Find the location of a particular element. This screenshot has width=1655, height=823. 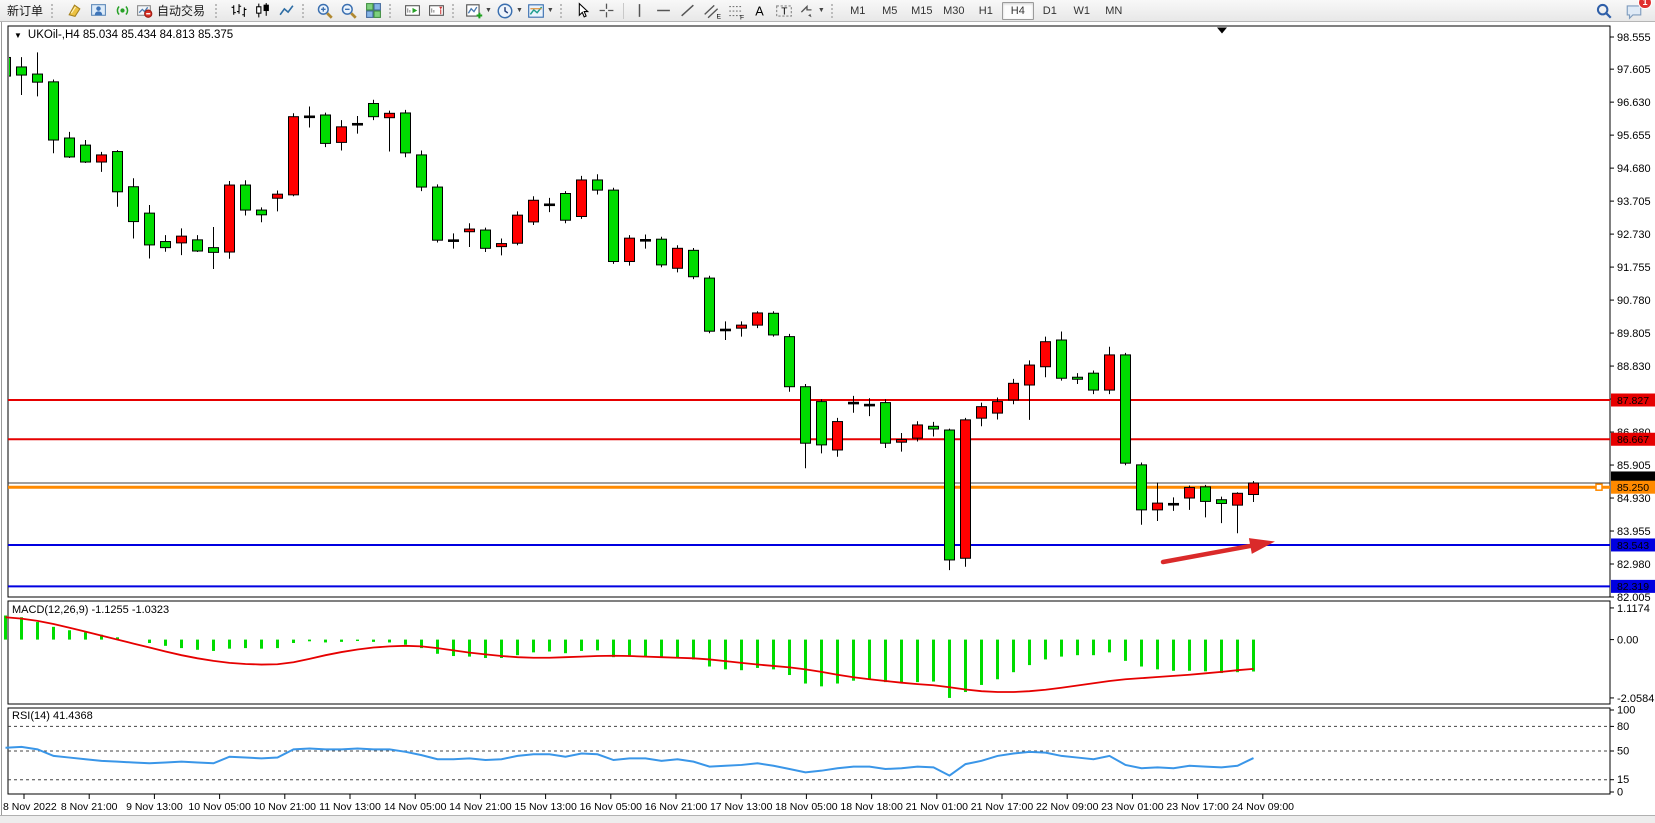

notifications-button: 1 is located at coordinates (1637, 10).